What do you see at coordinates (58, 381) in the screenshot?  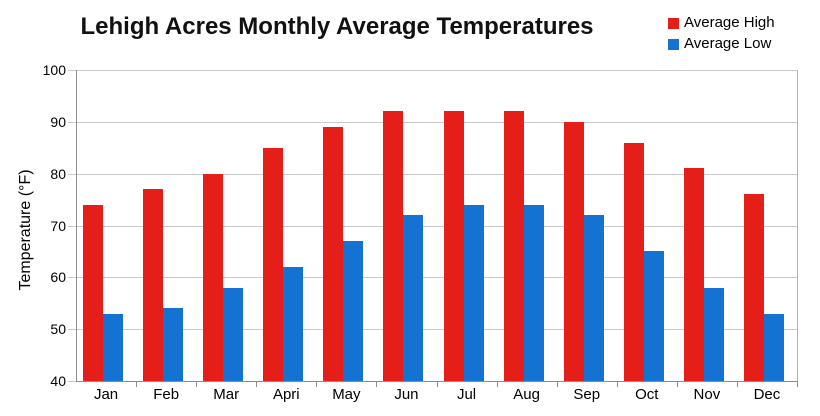 I see `y-tick-label-40: 40` at bounding box center [58, 381].